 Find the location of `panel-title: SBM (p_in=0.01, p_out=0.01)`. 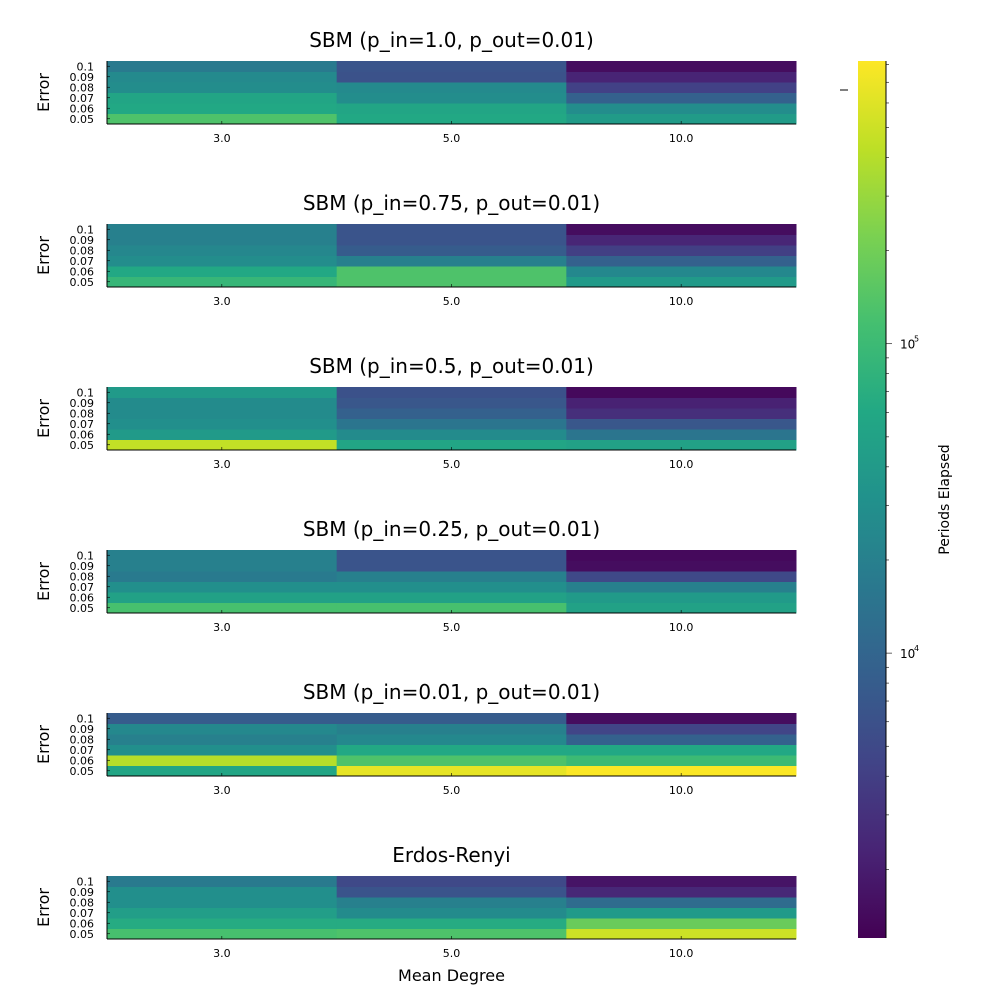

panel-title: SBM (p_in=0.01, p_out=0.01) is located at coordinates (451, 692).